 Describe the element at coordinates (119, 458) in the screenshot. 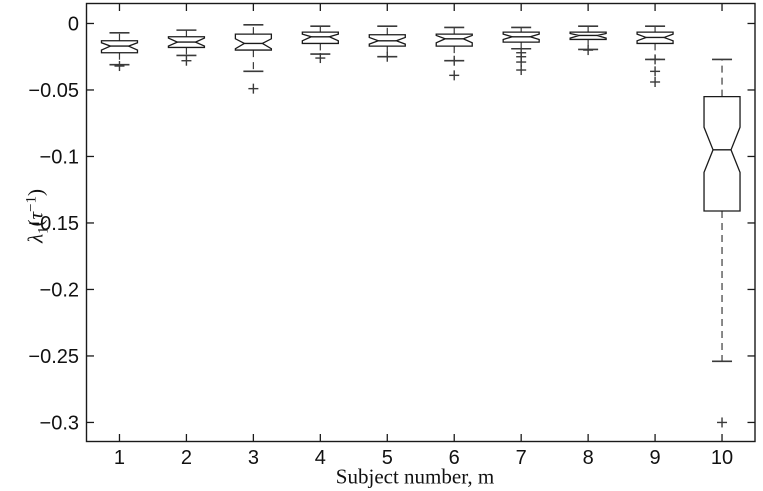

I see `x-tick-label: 1` at that location.